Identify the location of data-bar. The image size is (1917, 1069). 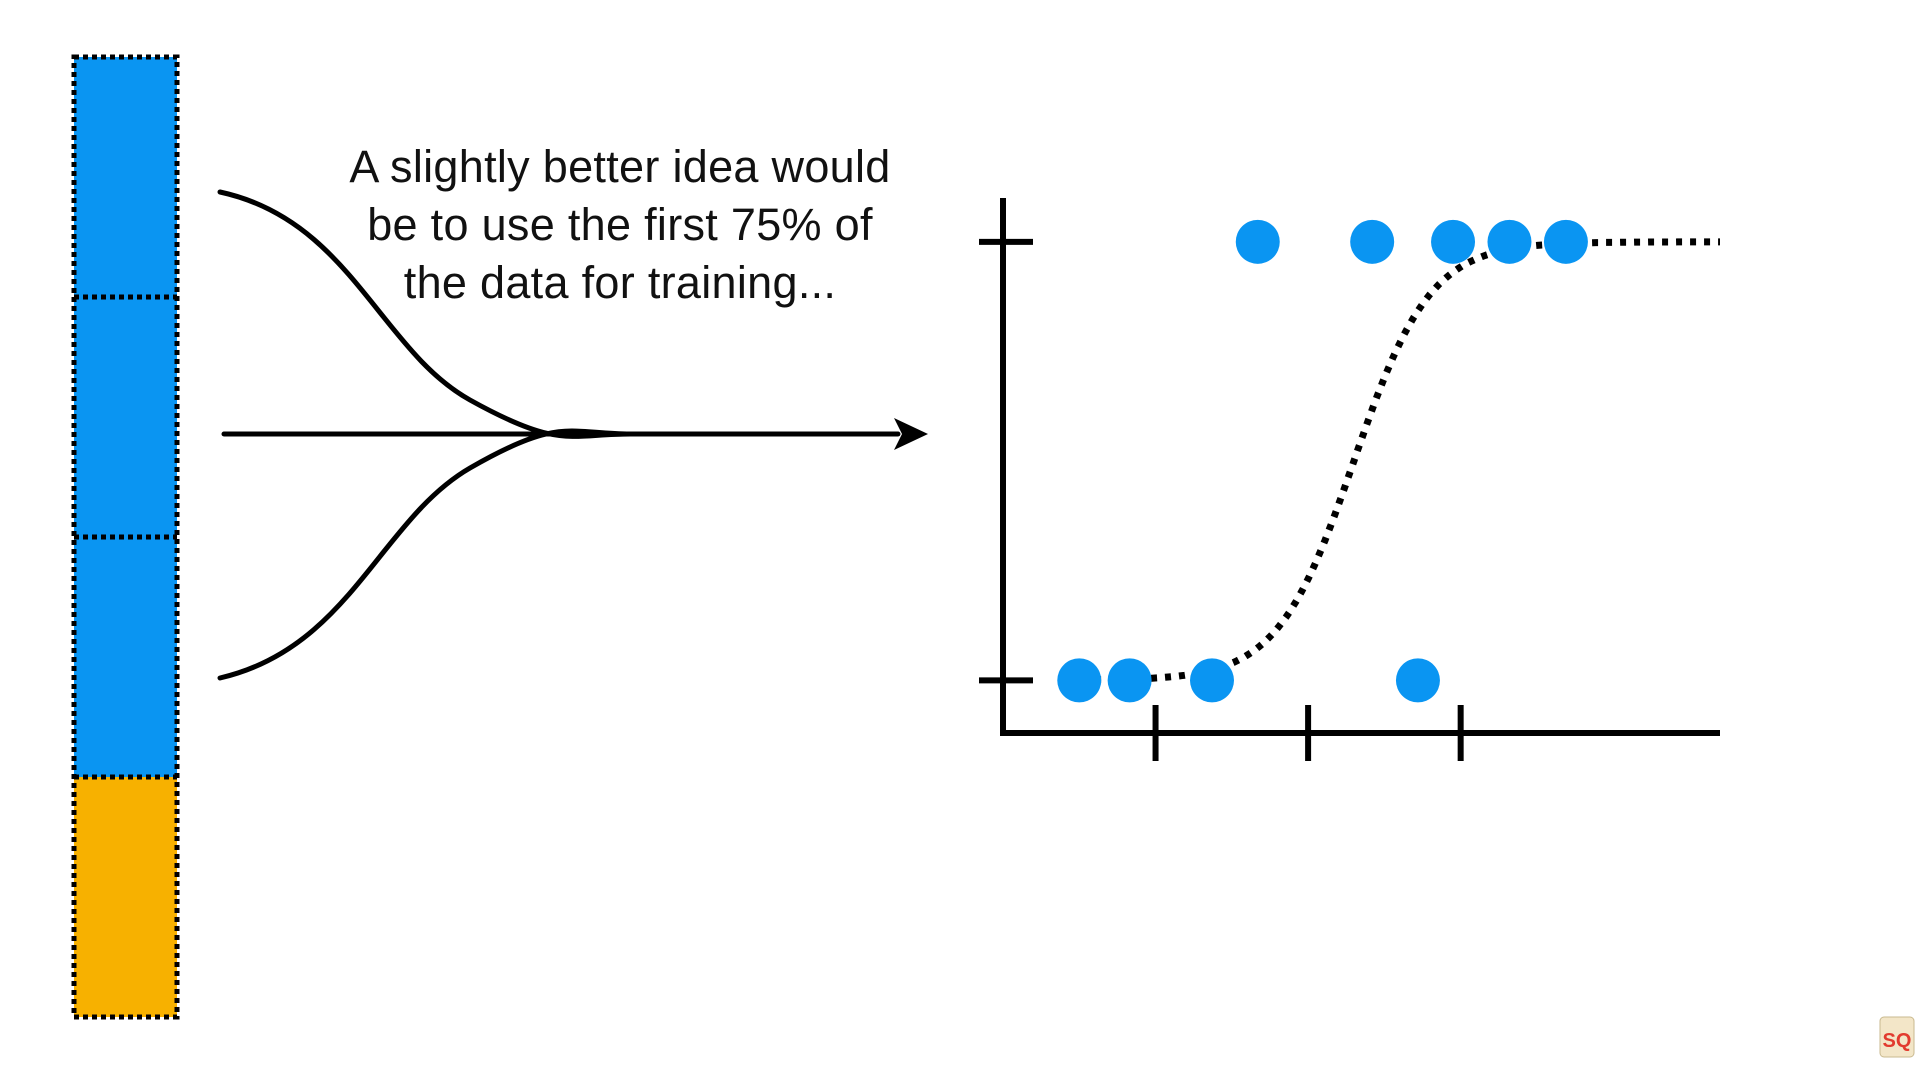
(125, 537).